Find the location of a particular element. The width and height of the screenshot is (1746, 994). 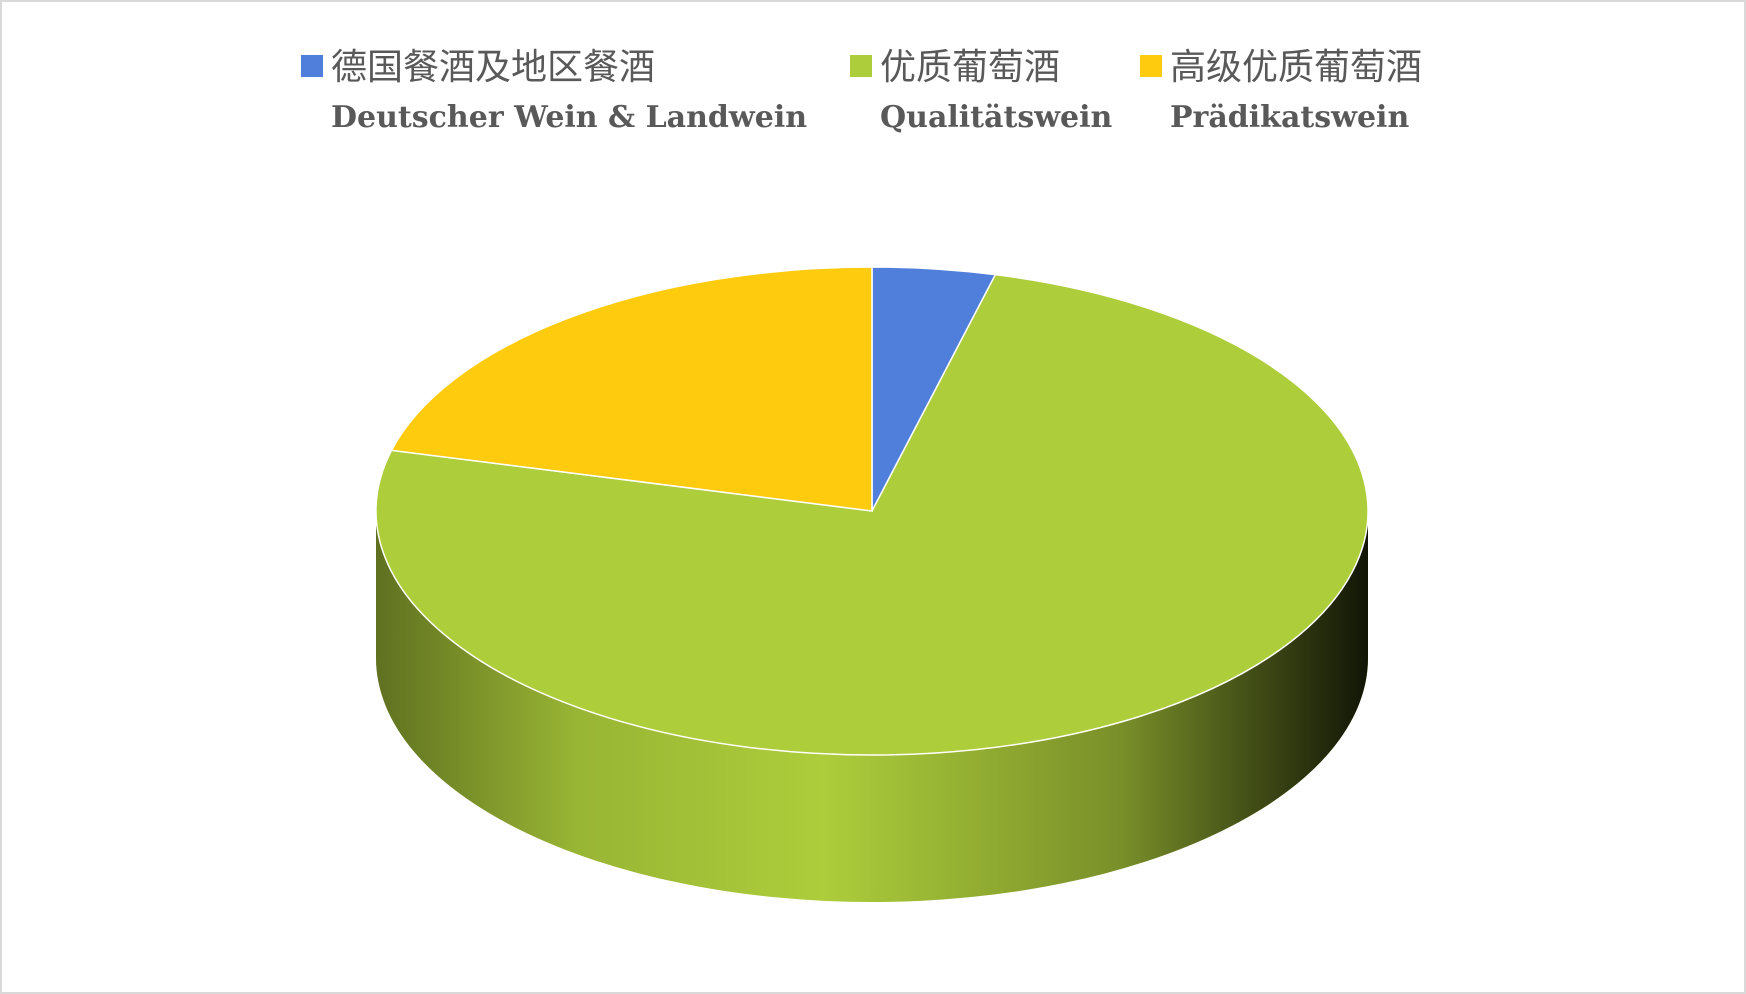

legend-sublabel: Deutscher Wein & Landwein is located at coordinates (569, 117).